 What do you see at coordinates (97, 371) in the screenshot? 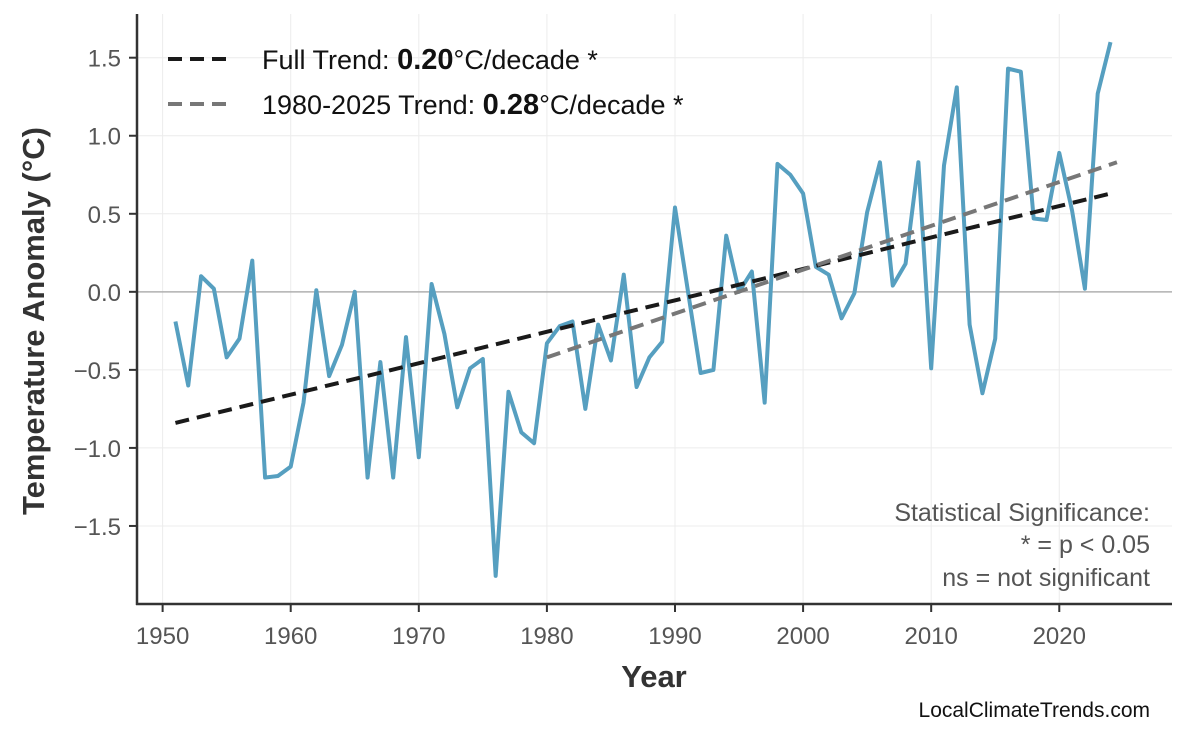
I see `y-tick-label: −0.5` at bounding box center [97, 371].